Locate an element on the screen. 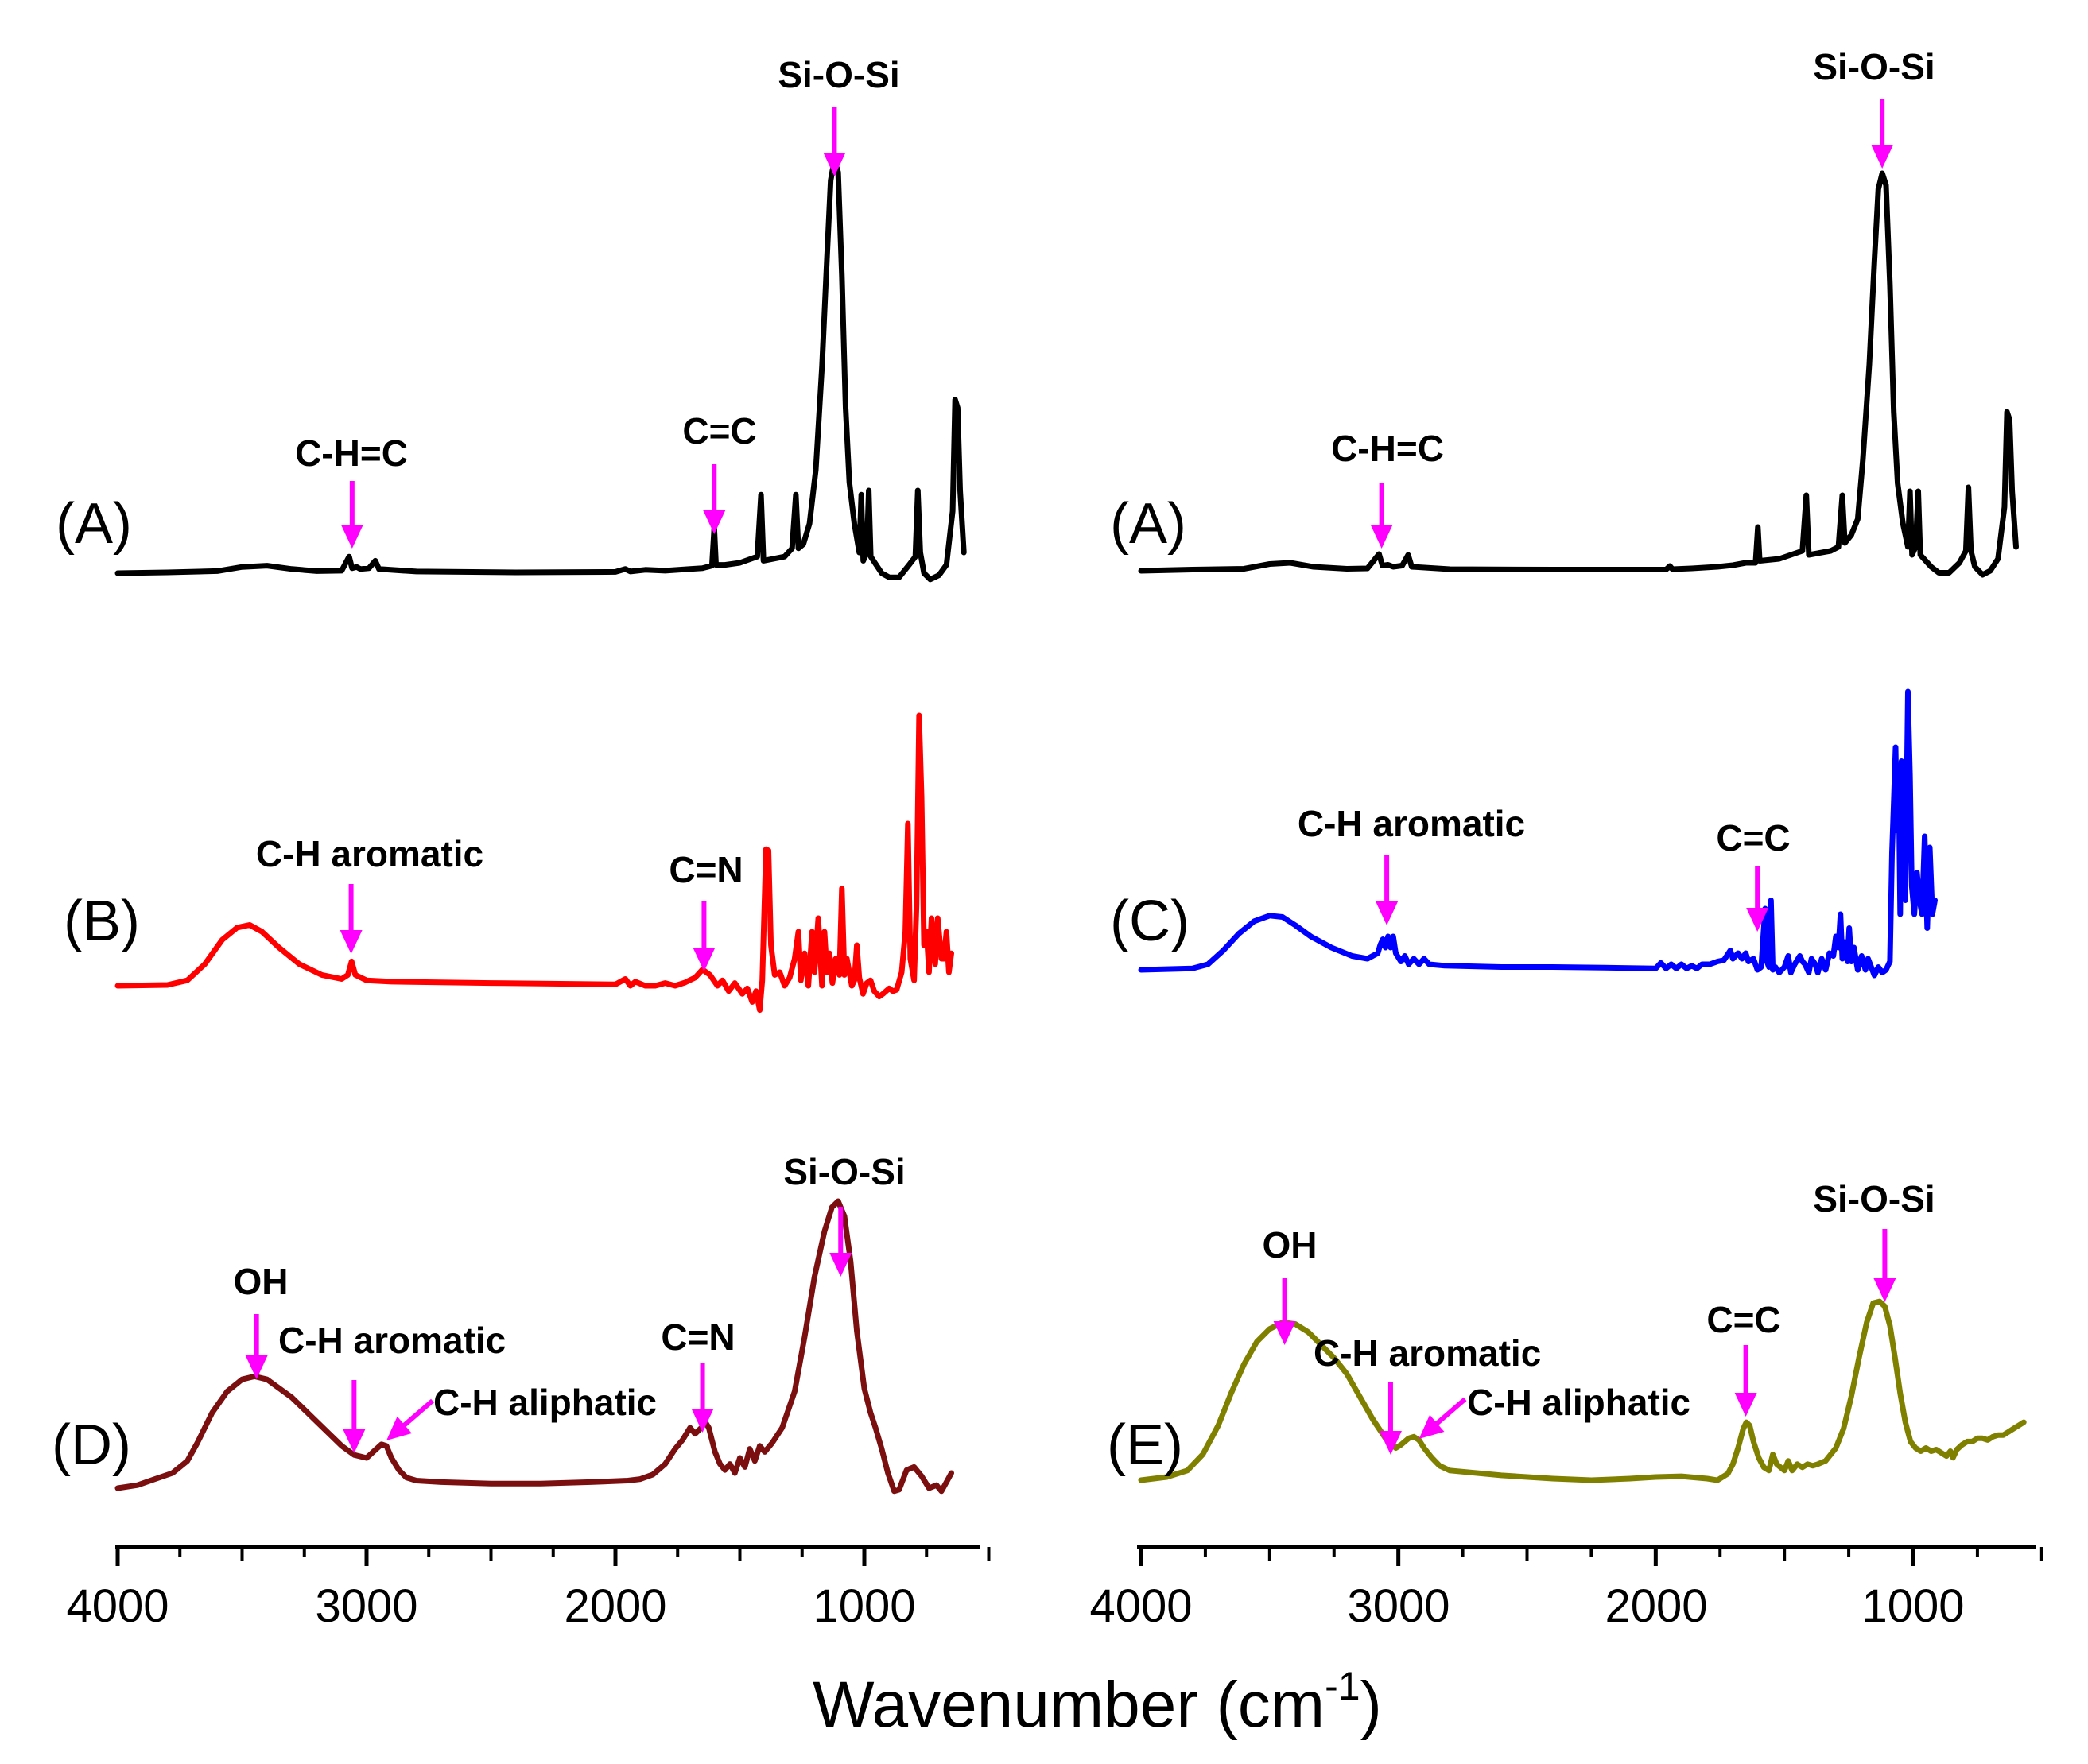 The image size is (2088, 1764). x-axis-ticks-right is located at coordinates (1591, 1556).